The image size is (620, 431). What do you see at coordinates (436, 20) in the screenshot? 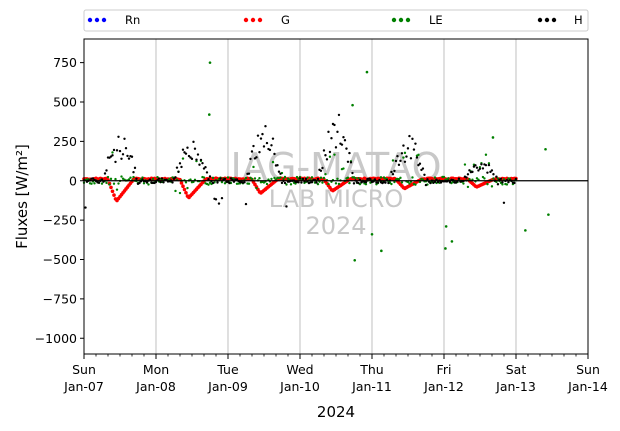
I see `legend-label-LE: LE` at bounding box center [436, 20].